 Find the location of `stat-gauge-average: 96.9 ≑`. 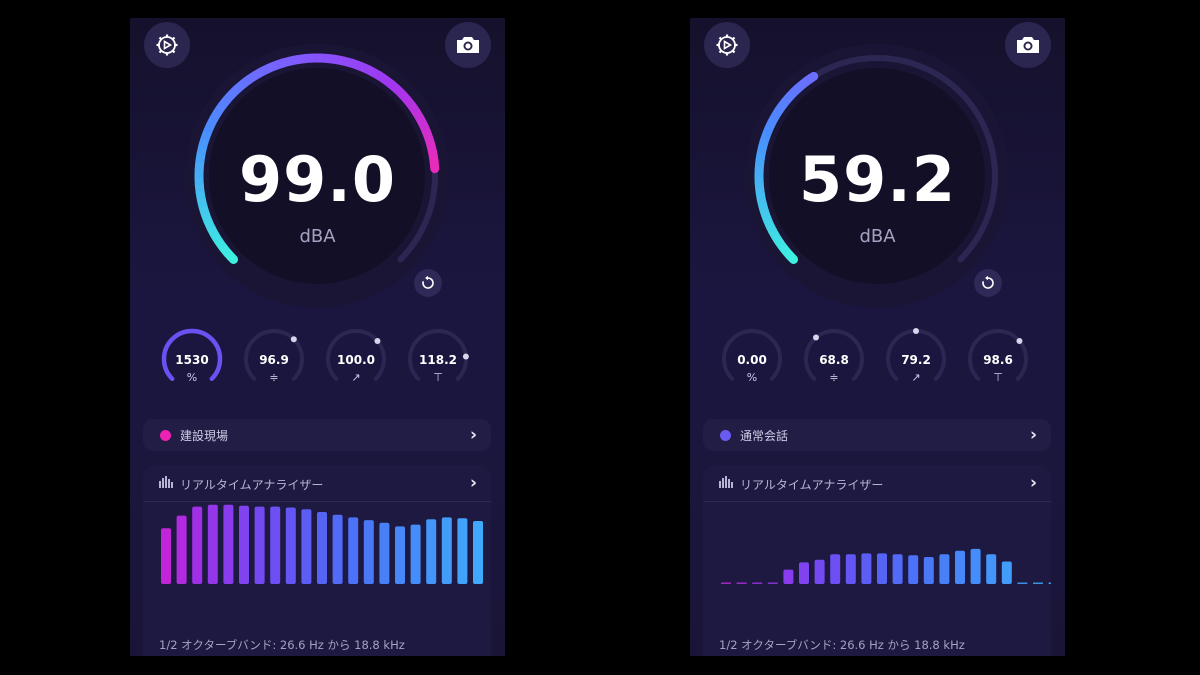

stat-gauge-average: 96.9 ≑ is located at coordinates (274, 361).